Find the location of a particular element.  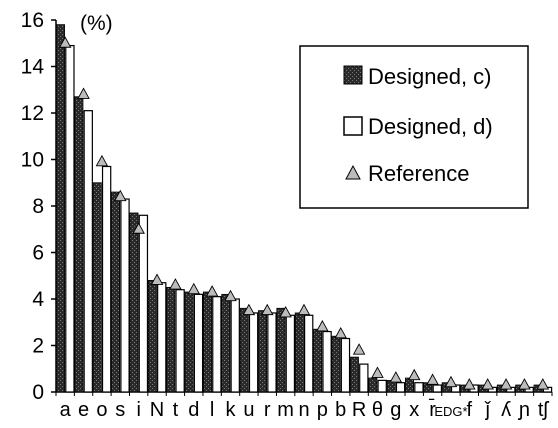

y-tick-label: 6 is located at coordinates (38, 253).